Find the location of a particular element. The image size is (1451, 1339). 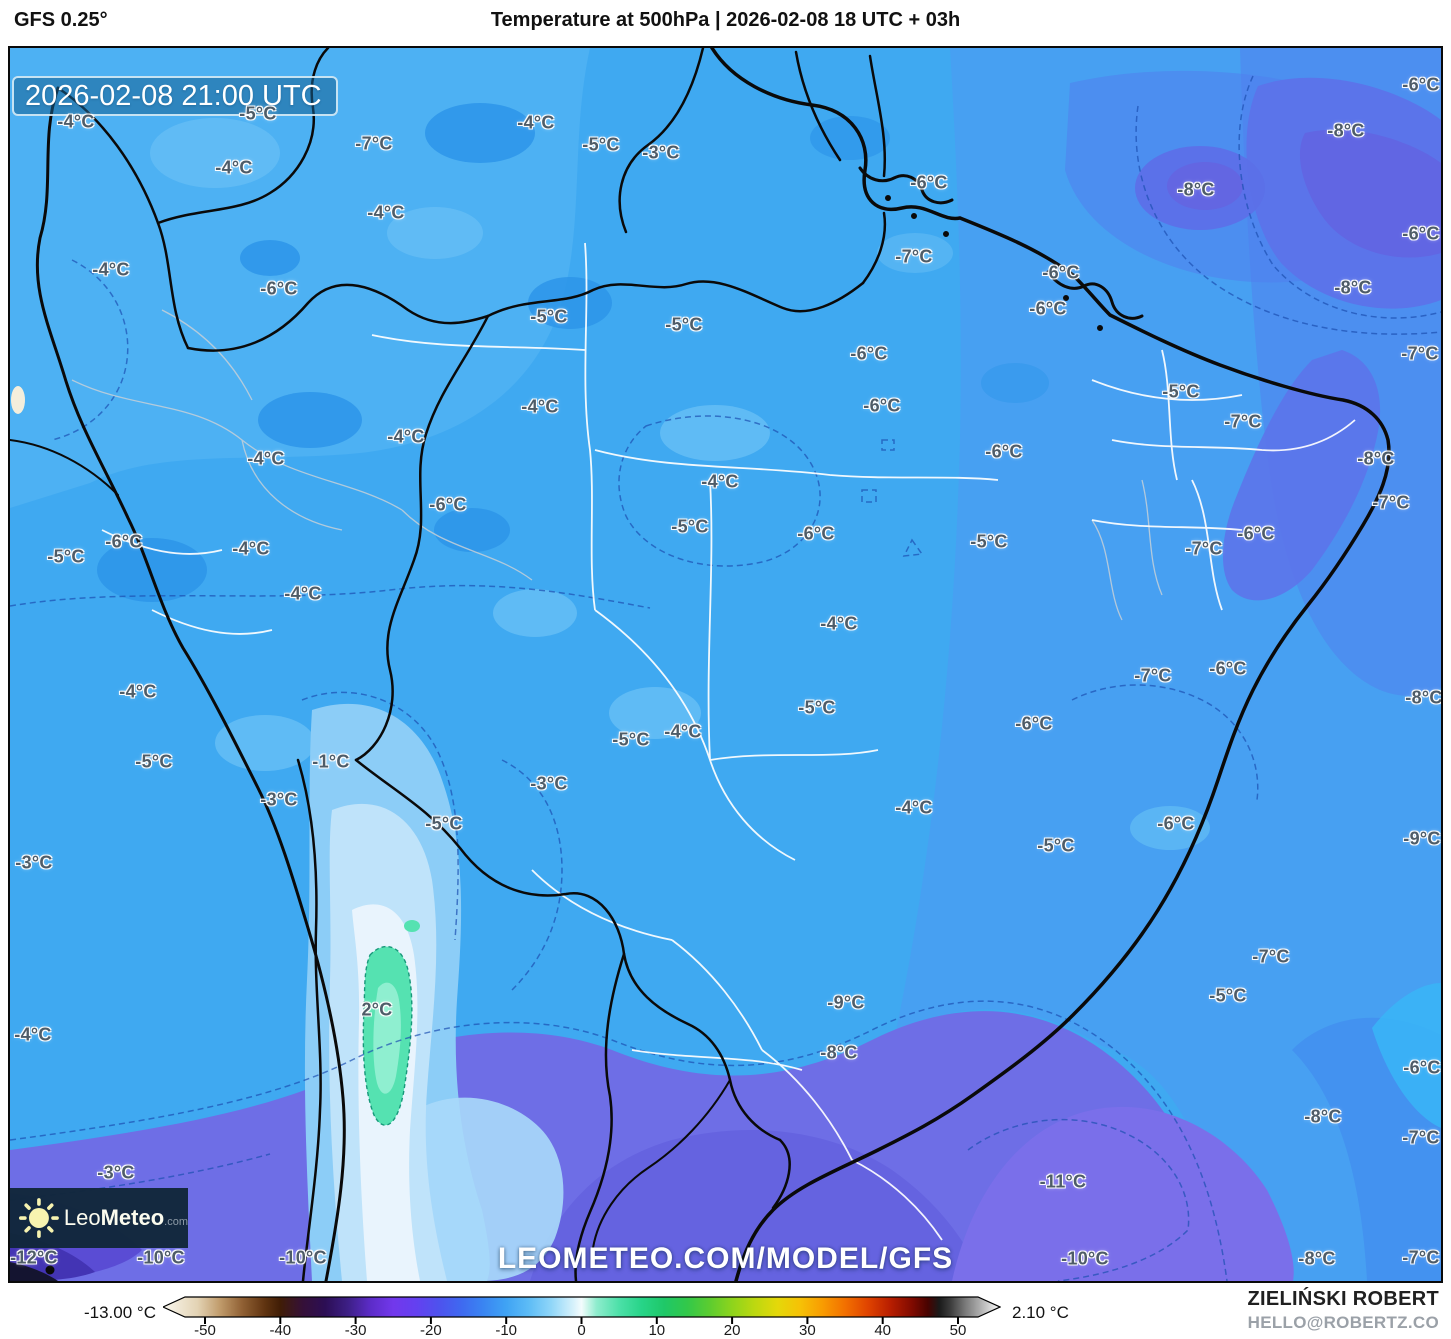

logo-text: LeoMeteo.com is located at coordinates (125, 1217).